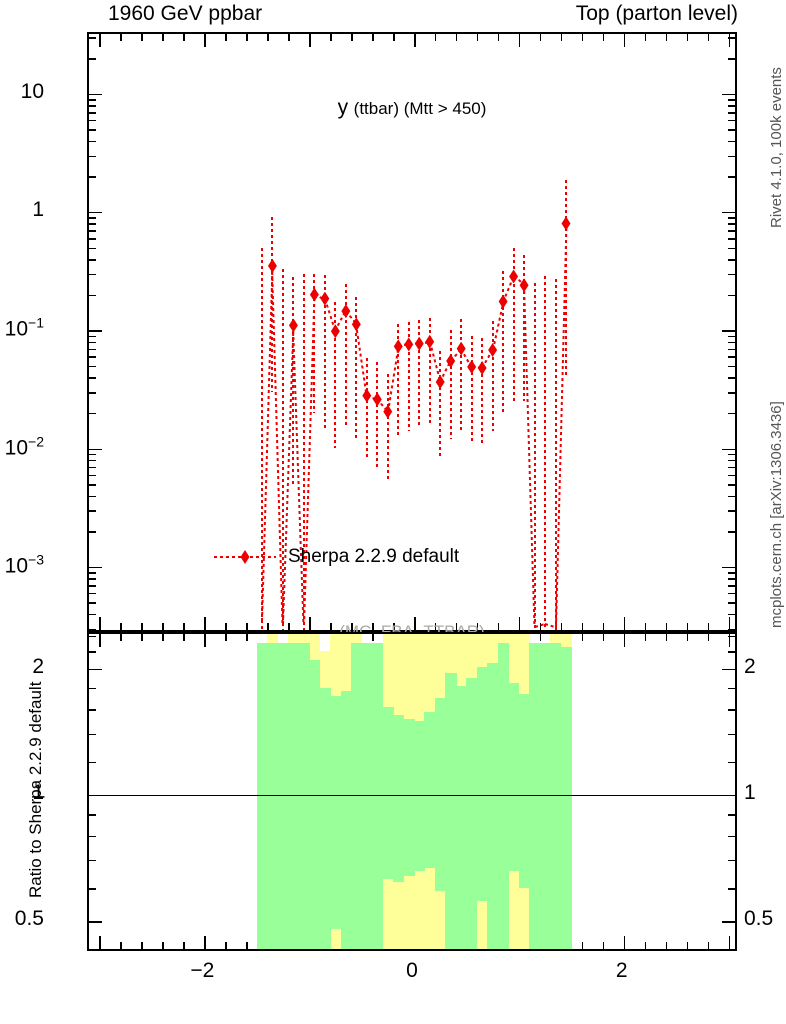 Image resolution: width=786 pixels, height=1024 pixels. What do you see at coordinates (776, 147) in the screenshot?
I see `rivet-version-label: Rivet 4.1.0, 100k events` at bounding box center [776, 147].